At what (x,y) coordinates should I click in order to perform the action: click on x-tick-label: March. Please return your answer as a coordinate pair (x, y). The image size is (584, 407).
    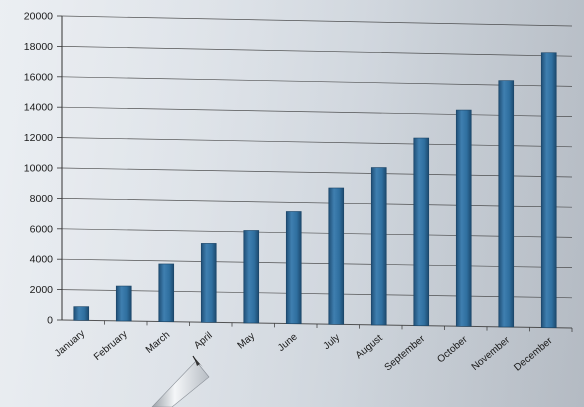
    Looking at the image, I should click on (158, 343).